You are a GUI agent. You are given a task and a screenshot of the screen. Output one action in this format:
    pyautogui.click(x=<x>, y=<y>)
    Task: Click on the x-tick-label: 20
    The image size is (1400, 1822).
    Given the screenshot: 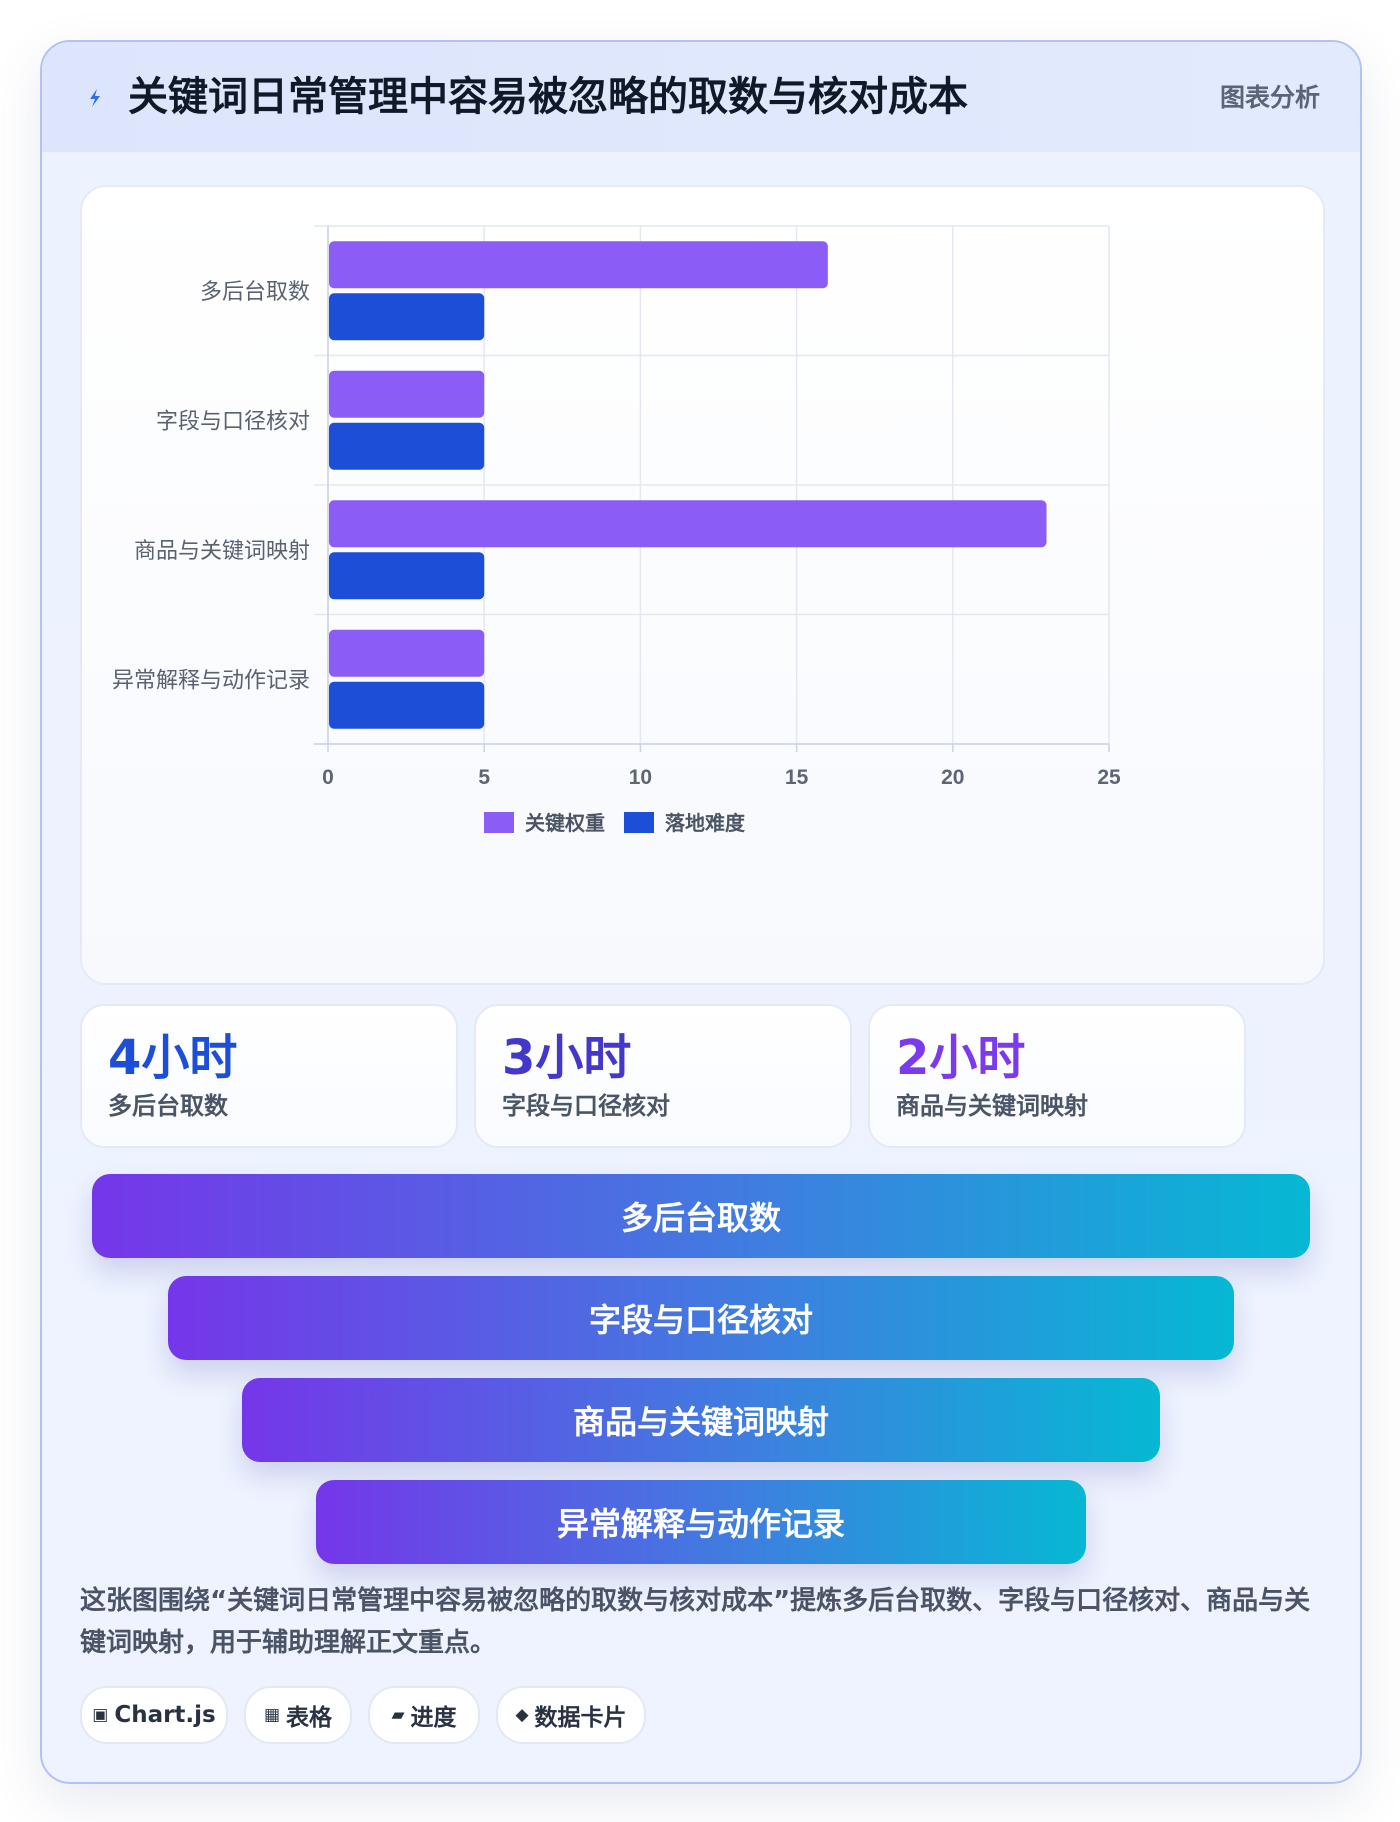 What is the action you would take?
    pyautogui.click(x=952, y=777)
    